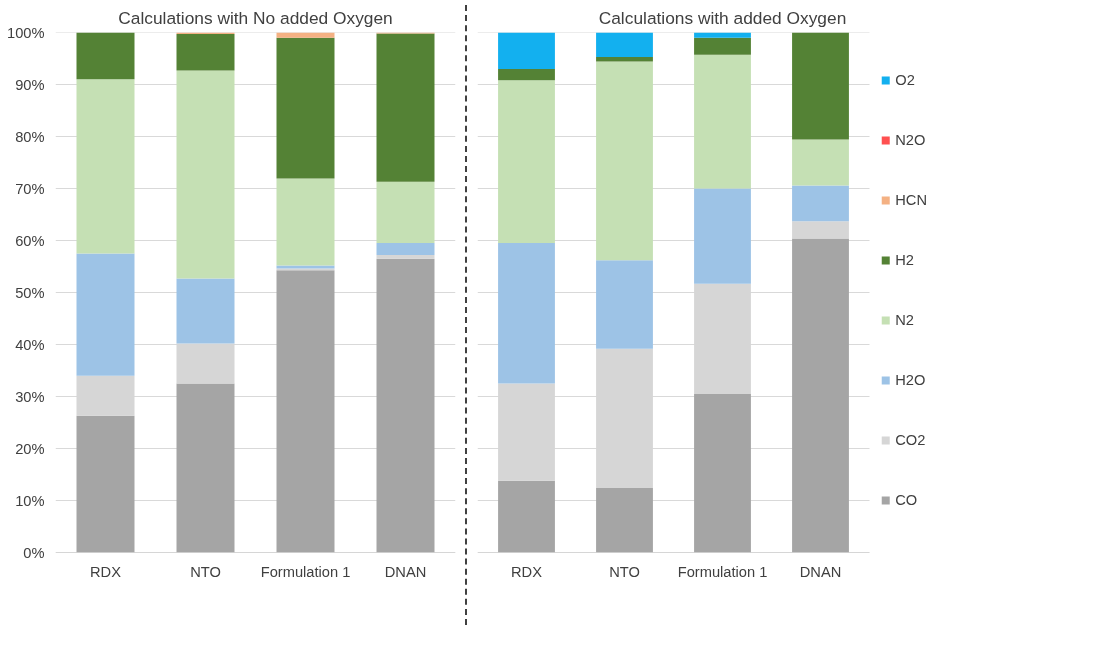 Image resolution: width=1111 pixels, height=659 pixels. I want to click on legend-label: HCN, so click(911, 200).